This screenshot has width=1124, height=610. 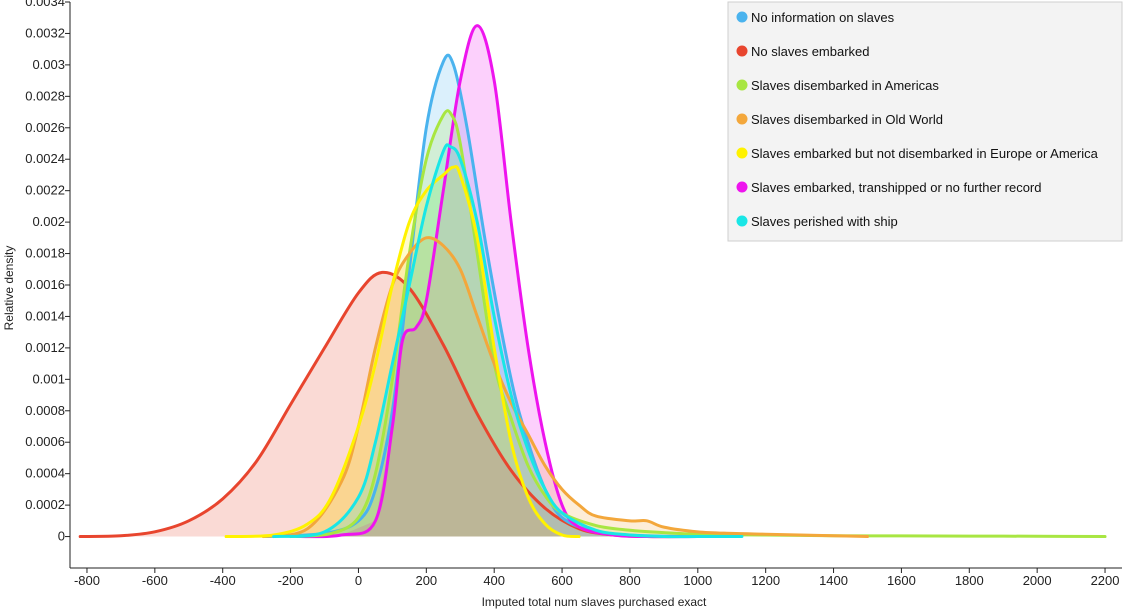 I want to click on y-tick-label: 0.0008, so click(x=45, y=410).